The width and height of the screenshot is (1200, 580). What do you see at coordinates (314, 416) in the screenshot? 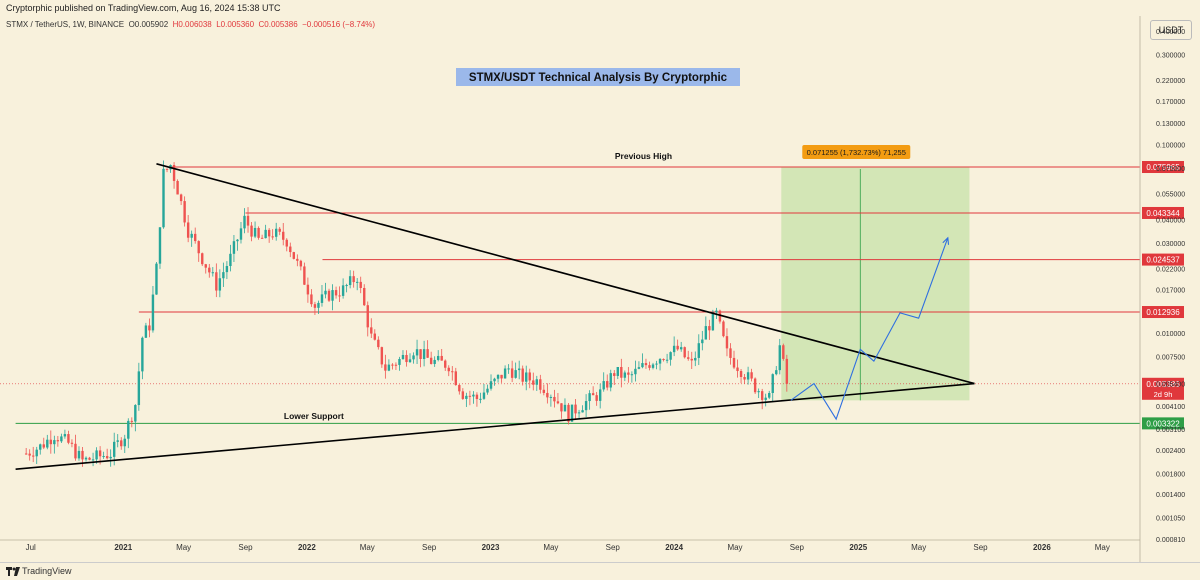
I see `annotation-1: Lower Support` at bounding box center [314, 416].